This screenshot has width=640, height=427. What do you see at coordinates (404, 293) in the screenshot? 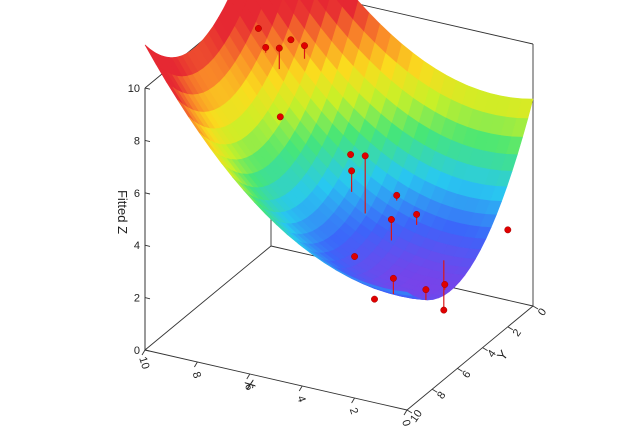
I see `surface-patch` at bounding box center [404, 293].